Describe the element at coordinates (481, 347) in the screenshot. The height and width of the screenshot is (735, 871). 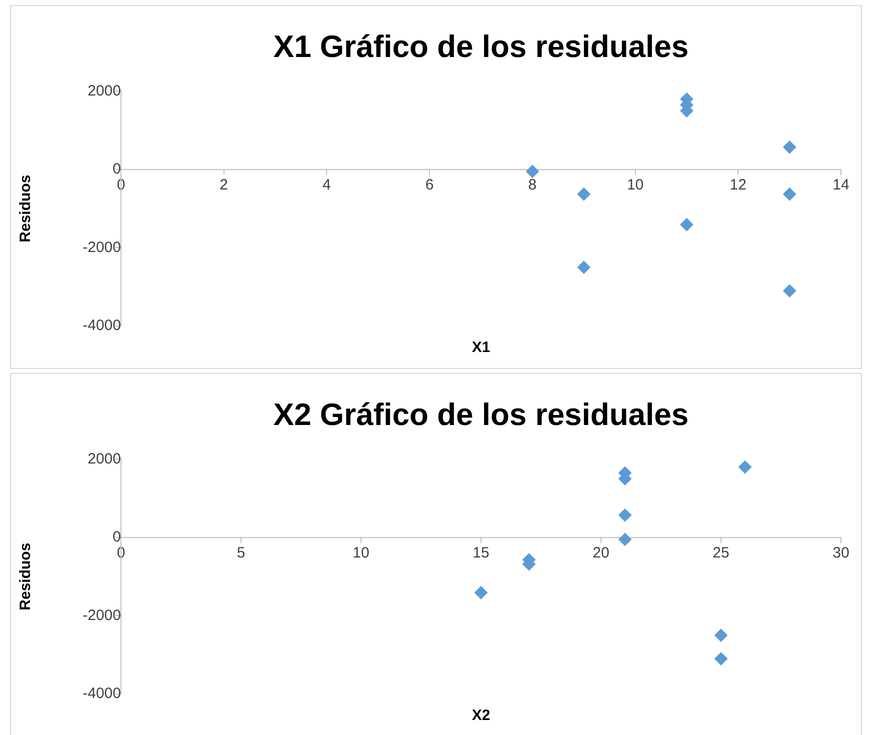
I see `x-axis-title: X1` at that location.